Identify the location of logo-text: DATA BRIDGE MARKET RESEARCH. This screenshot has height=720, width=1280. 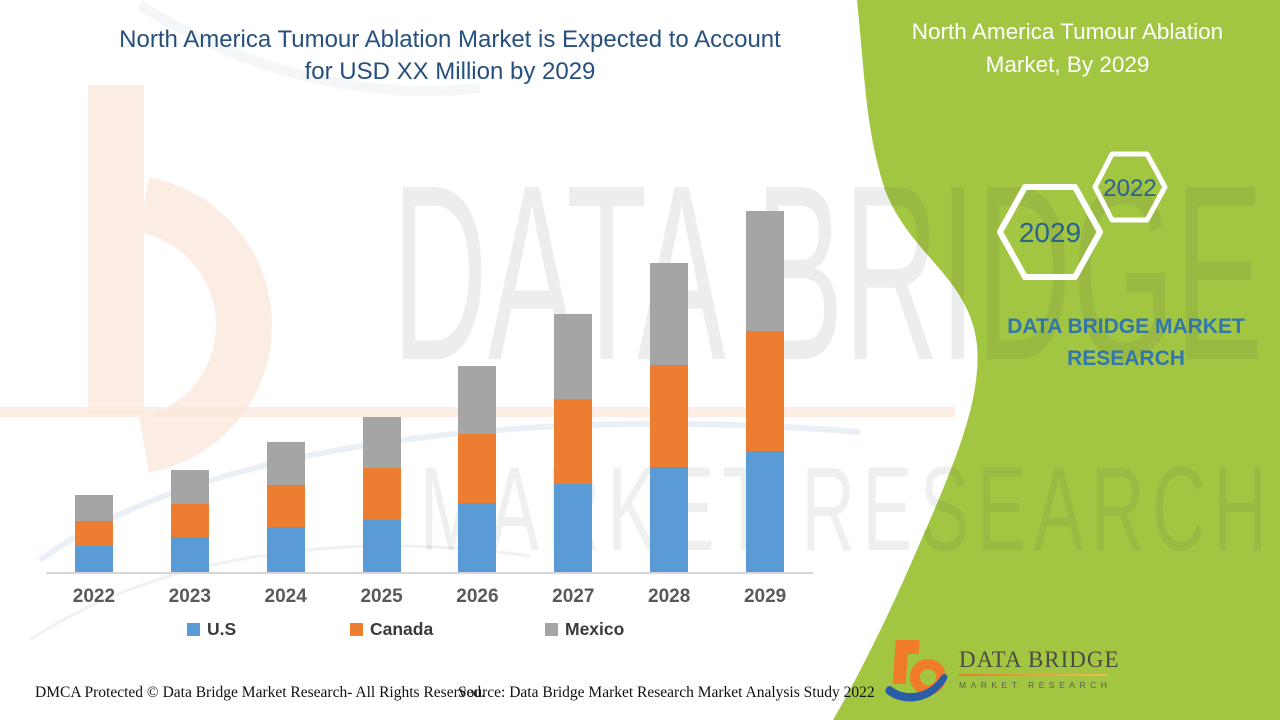
(1039, 672).